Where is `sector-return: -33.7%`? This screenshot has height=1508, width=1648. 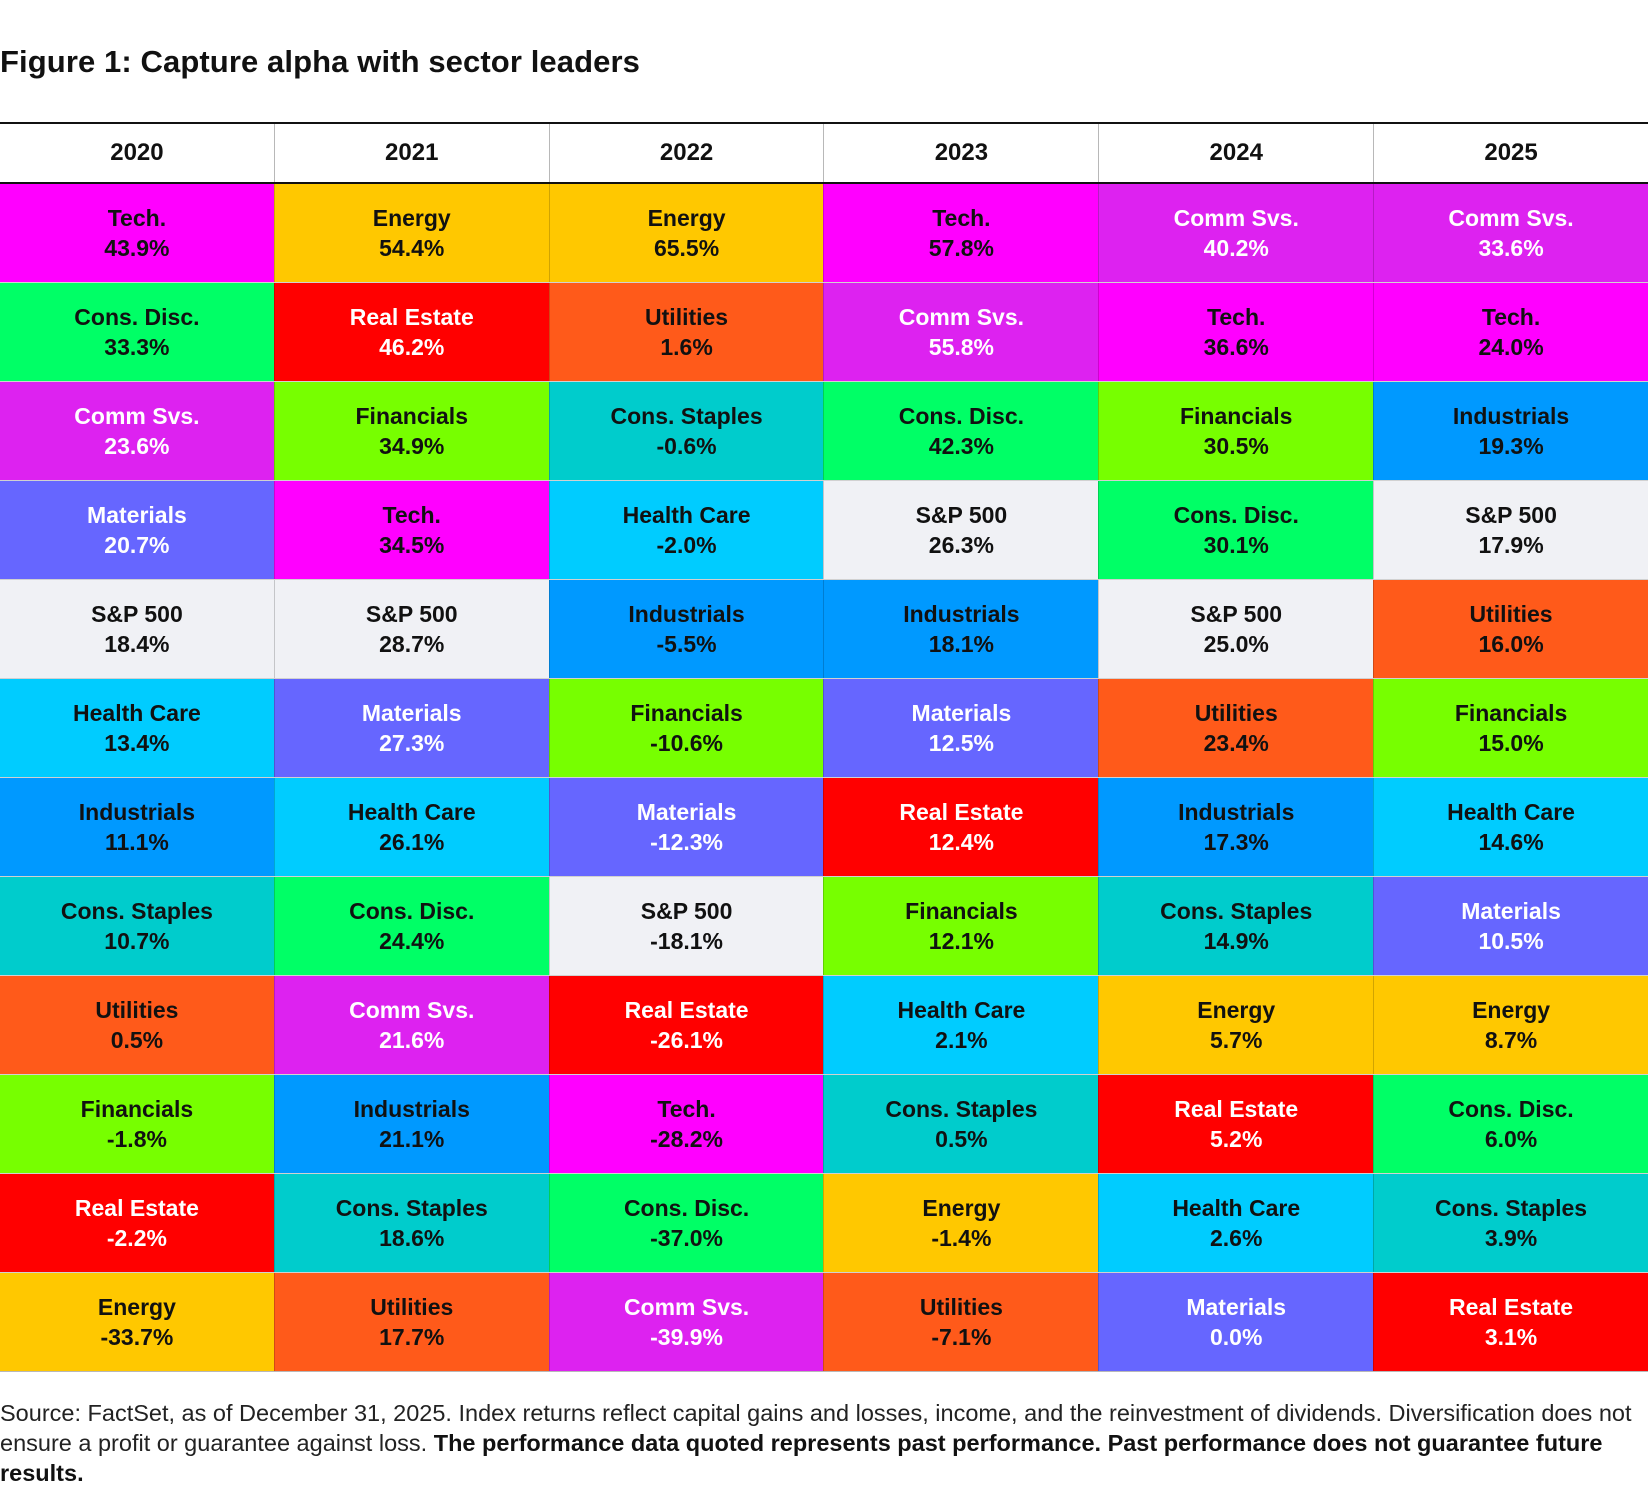 sector-return: -33.7% is located at coordinates (137, 1337).